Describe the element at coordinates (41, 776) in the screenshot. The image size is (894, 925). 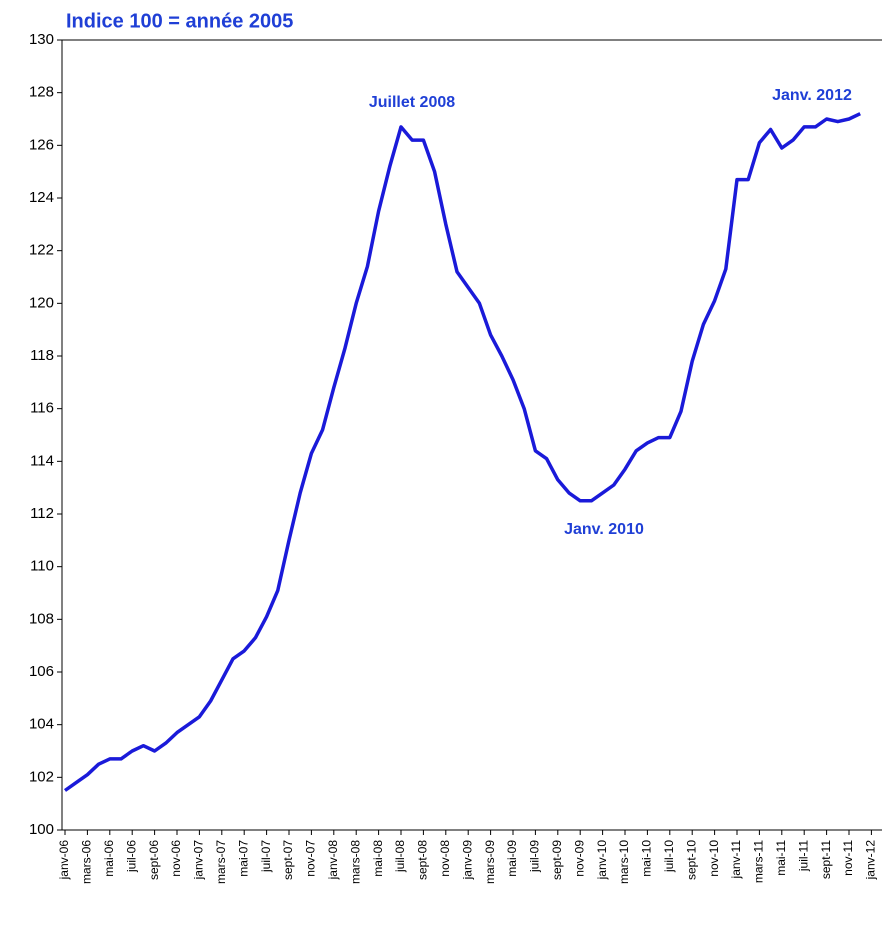
I see `y-tick-label: 102` at that location.